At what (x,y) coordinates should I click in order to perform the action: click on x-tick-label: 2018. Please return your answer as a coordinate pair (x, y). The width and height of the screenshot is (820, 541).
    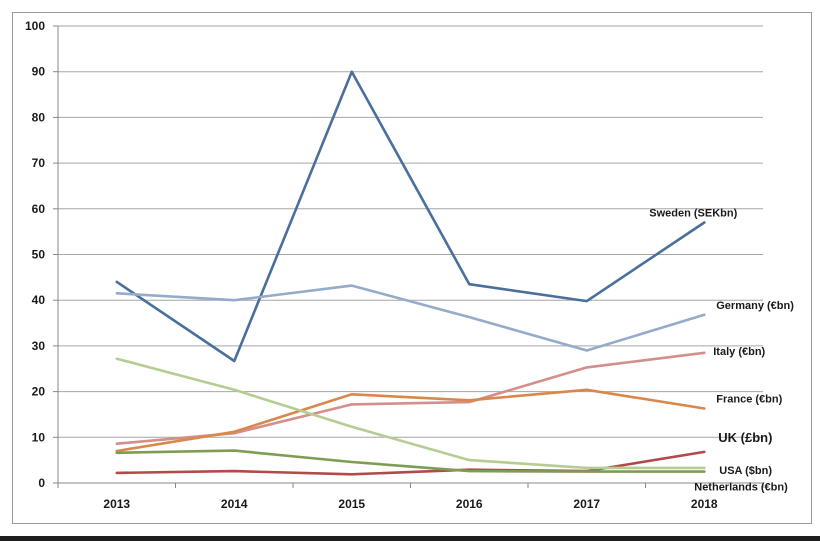
    Looking at the image, I should click on (704, 504).